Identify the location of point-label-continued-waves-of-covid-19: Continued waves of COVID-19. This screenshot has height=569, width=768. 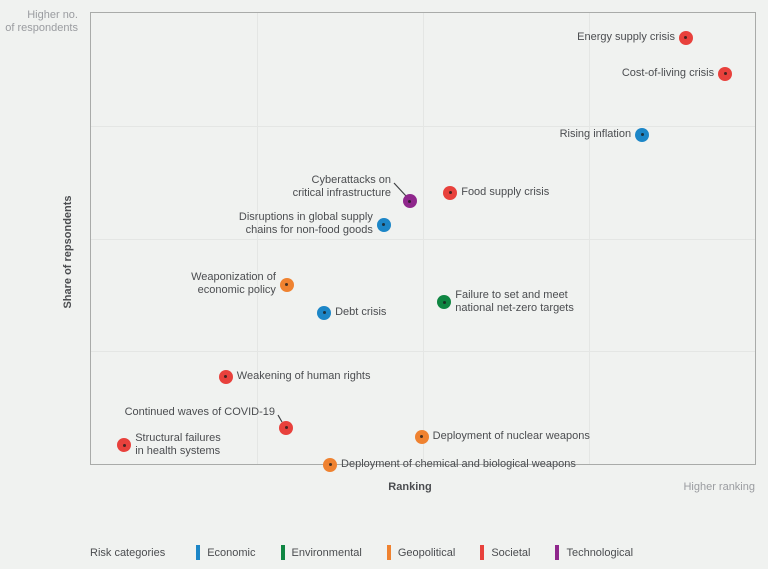
(199, 412).